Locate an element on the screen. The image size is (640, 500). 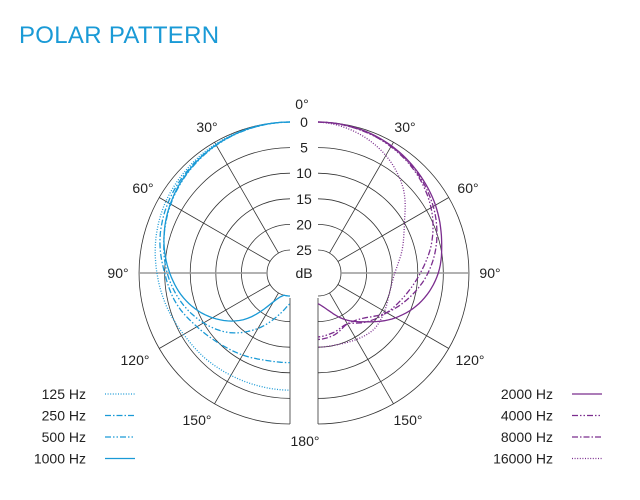
angle-label-right: 150° is located at coordinates (408, 420).